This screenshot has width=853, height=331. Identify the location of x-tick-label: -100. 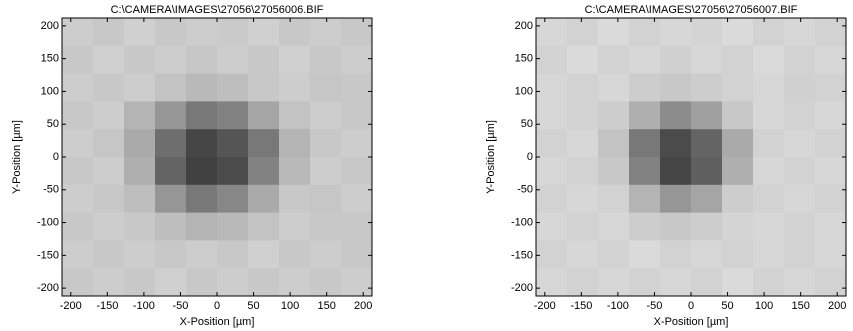
(144, 306).